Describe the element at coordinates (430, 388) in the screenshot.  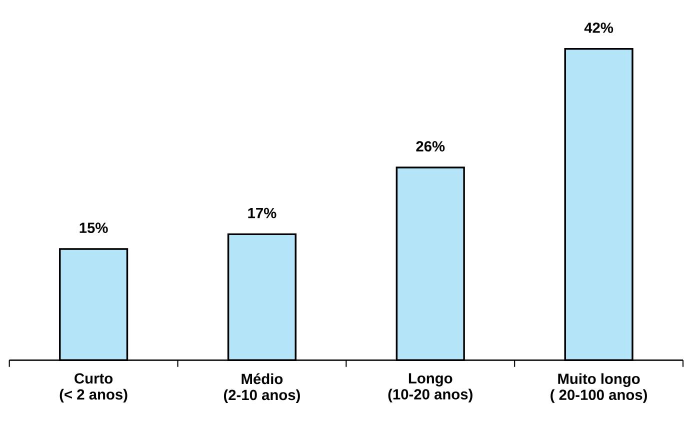
I see `x-tick-label: Longo (10-20 anos)` at that location.